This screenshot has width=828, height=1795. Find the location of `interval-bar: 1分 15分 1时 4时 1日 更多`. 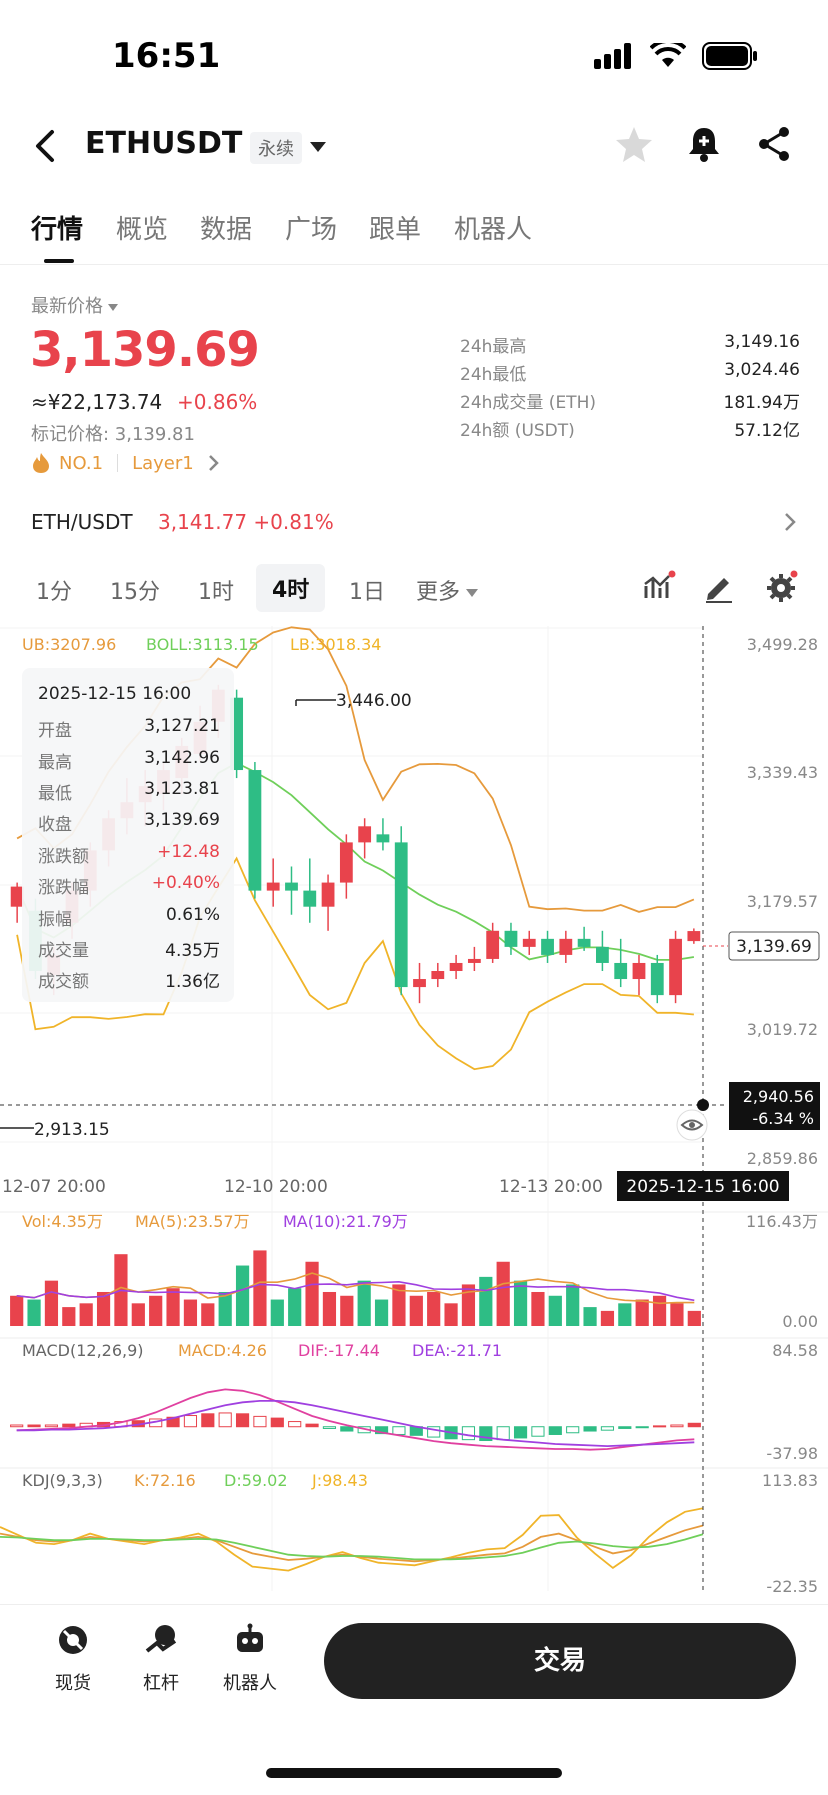

interval-bar: 1分 15分 1时 4时 1日 更多 is located at coordinates (414, 587).